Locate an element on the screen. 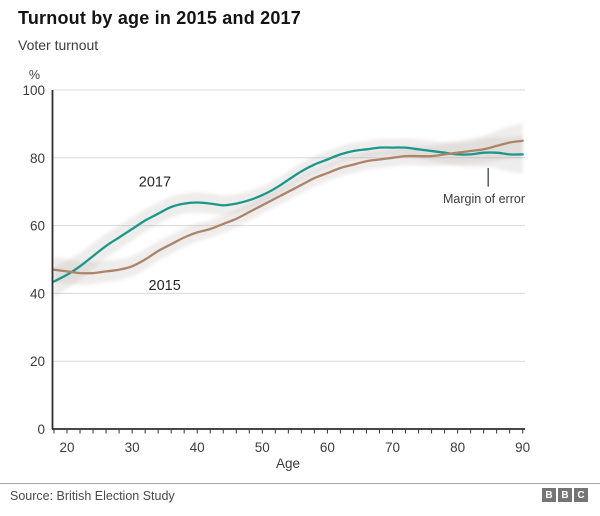 Image resolution: width=600 pixels, height=516 pixels. x-tick-label-70: 70 is located at coordinates (392, 447).